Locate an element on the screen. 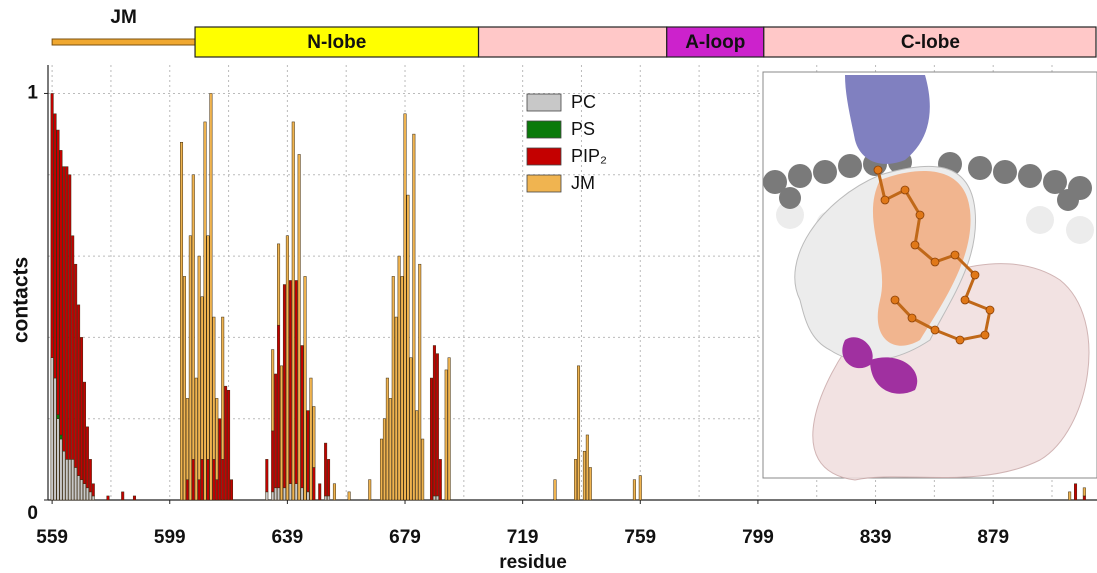 The image size is (1097, 573). domain-bar: JM N-lobe A-loop C-lobe is located at coordinates (574, 32).